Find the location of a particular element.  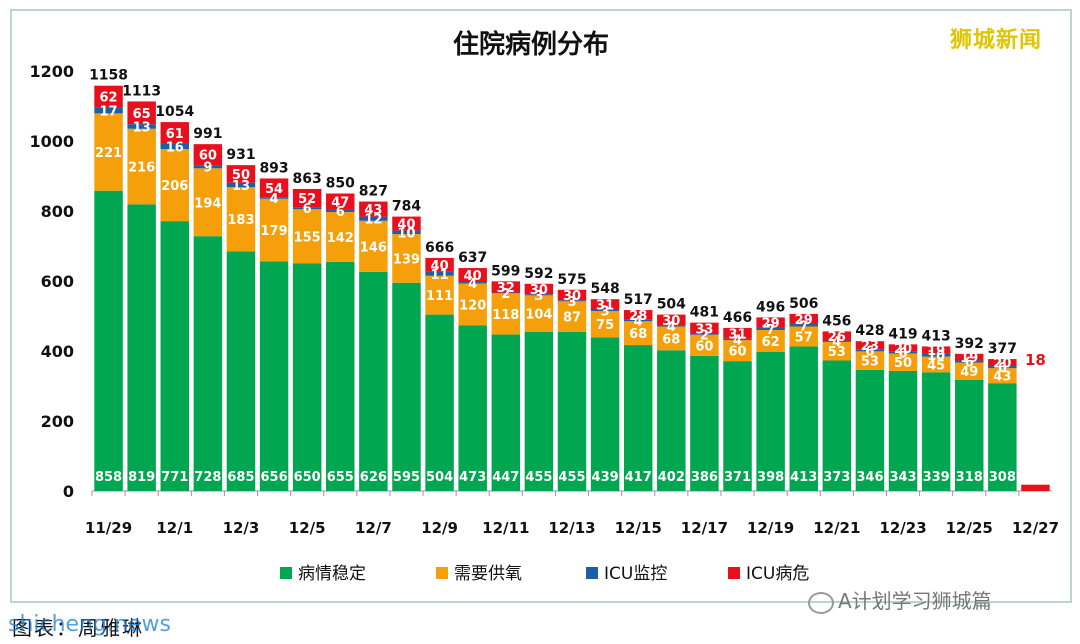

y-tick-label: 800 is located at coordinates (57, 211).